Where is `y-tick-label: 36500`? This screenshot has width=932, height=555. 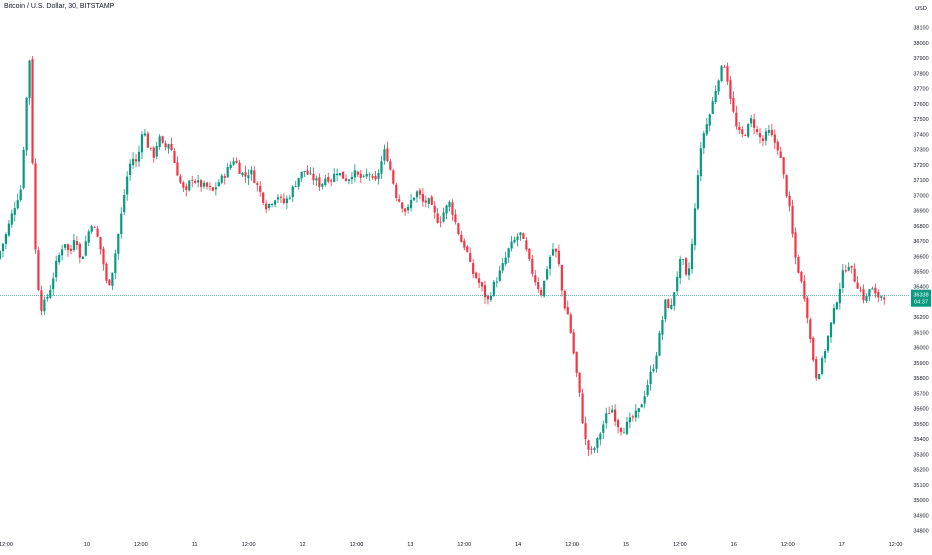
y-tick-label: 36500 is located at coordinates (920, 273).